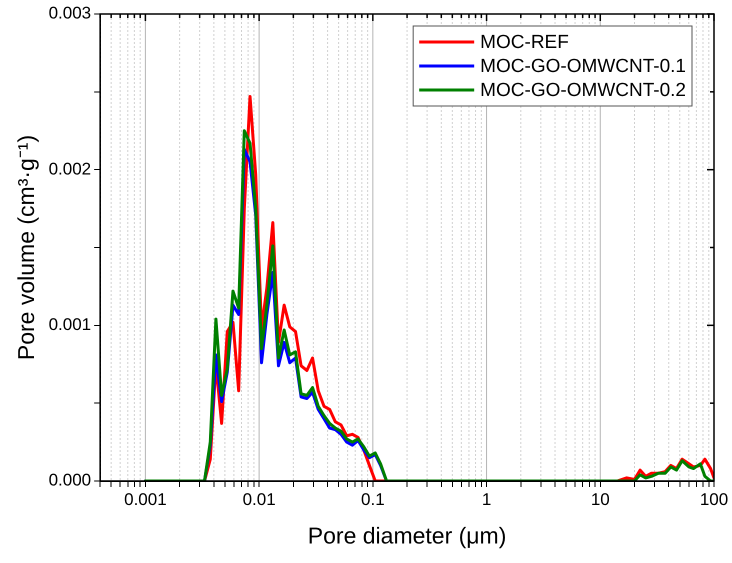 The width and height of the screenshot is (732, 563). I want to click on x-tick-label: 100, so click(714, 499).